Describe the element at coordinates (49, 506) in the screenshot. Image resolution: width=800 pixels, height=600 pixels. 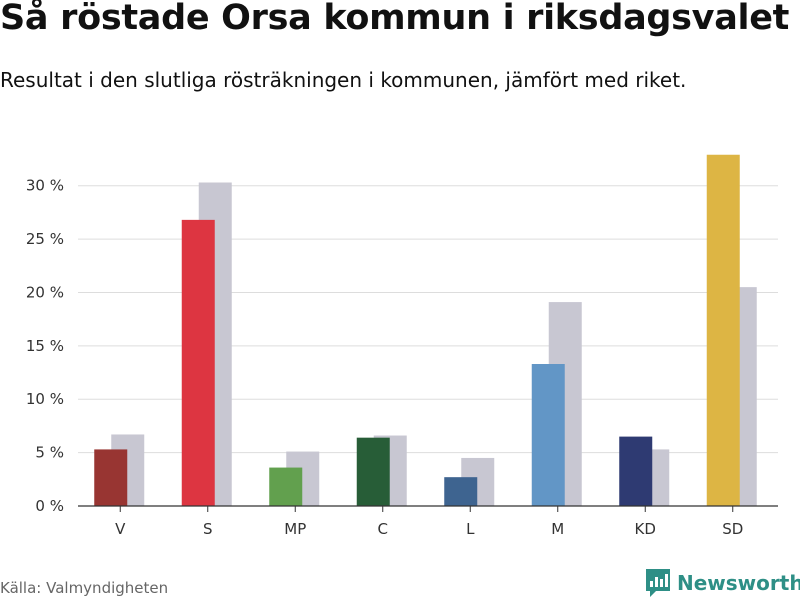
I see `y-tick-label: 0 %` at that location.